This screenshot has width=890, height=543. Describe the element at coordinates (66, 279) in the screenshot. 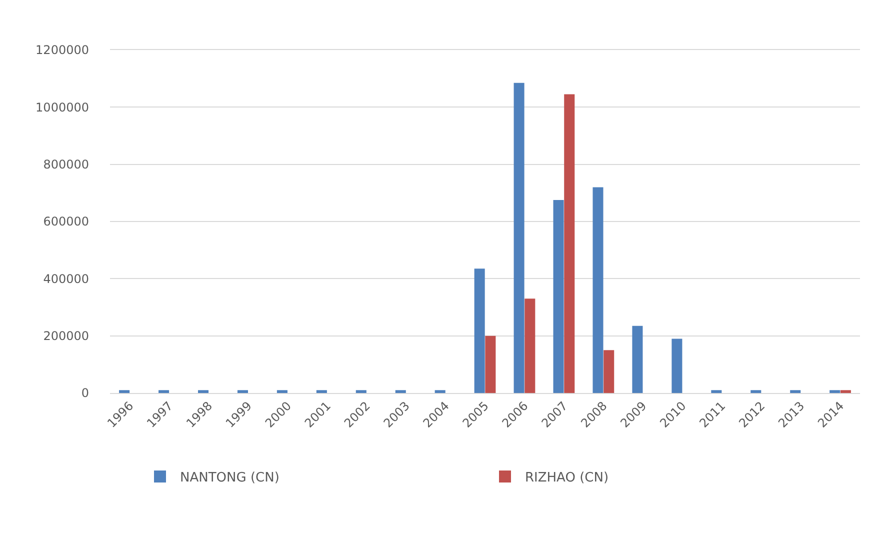

I see `y-tick-label: 400000` at that location.